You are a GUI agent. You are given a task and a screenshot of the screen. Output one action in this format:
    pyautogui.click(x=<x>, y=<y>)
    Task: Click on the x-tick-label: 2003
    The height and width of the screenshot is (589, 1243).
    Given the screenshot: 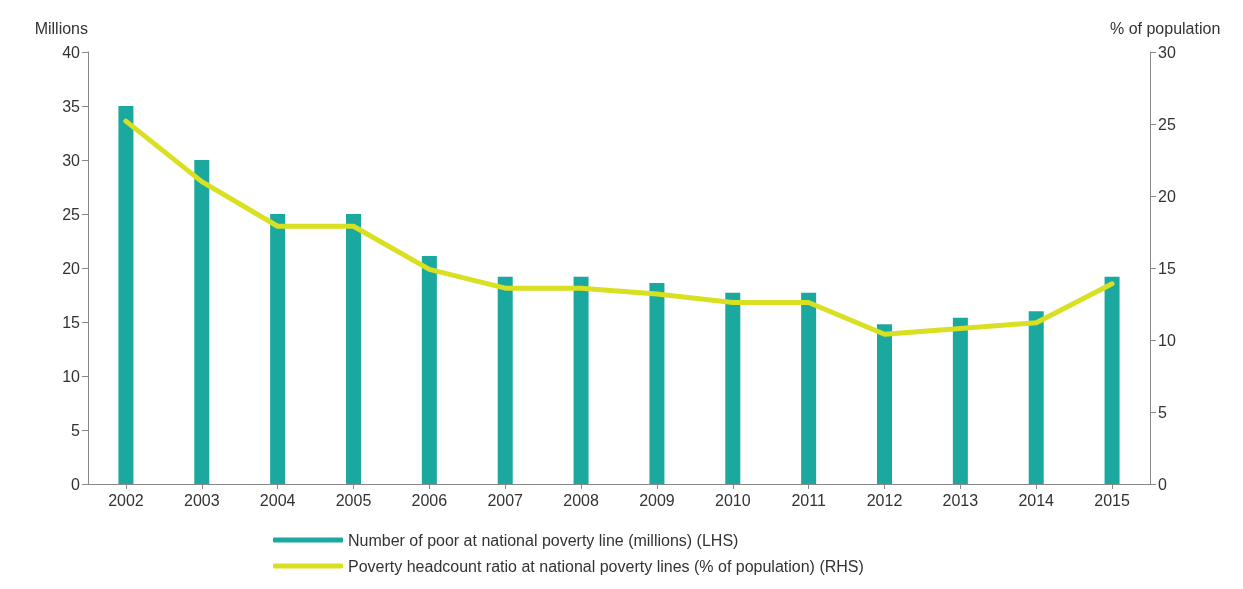 What is the action you would take?
    pyautogui.click(x=201, y=500)
    